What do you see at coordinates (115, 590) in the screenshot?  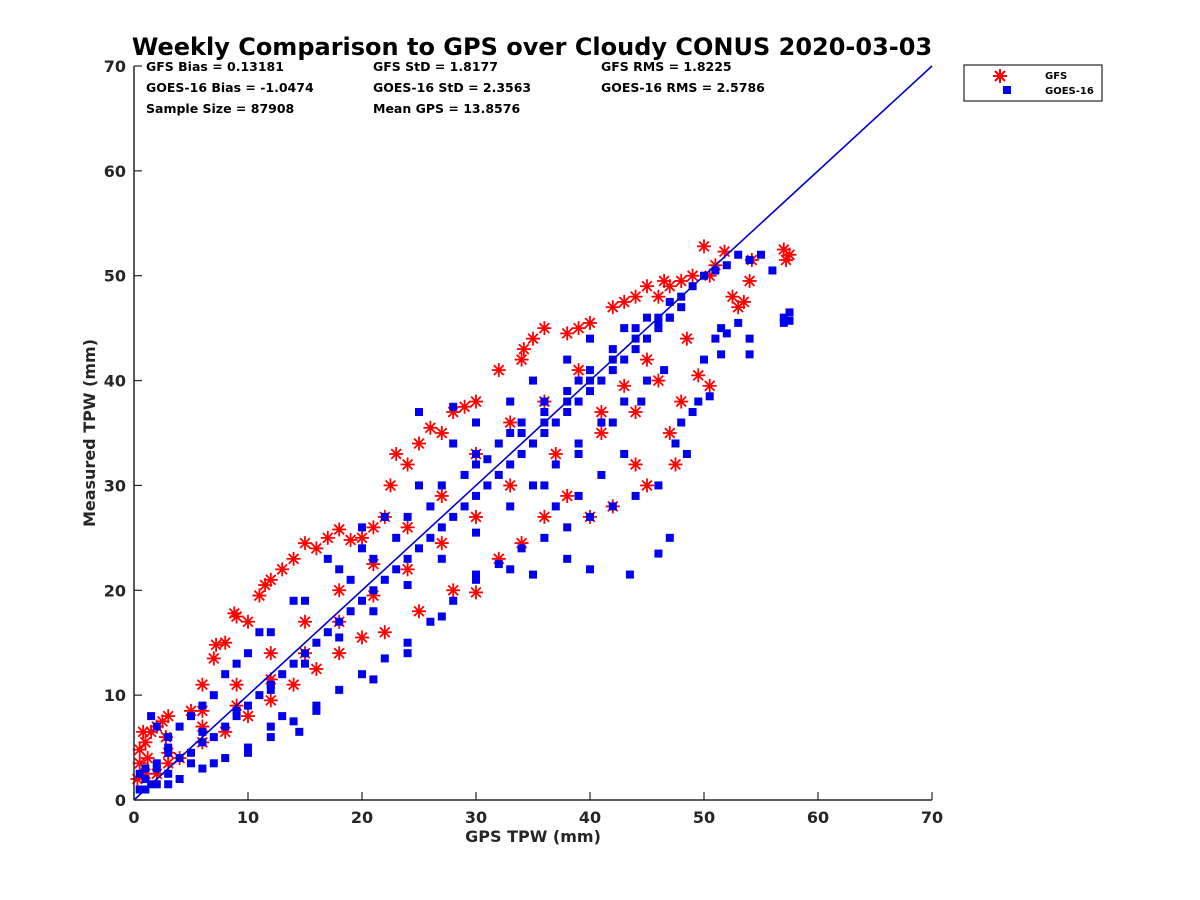 I see `y-tick-label: 20` at bounding box center [115, 590].